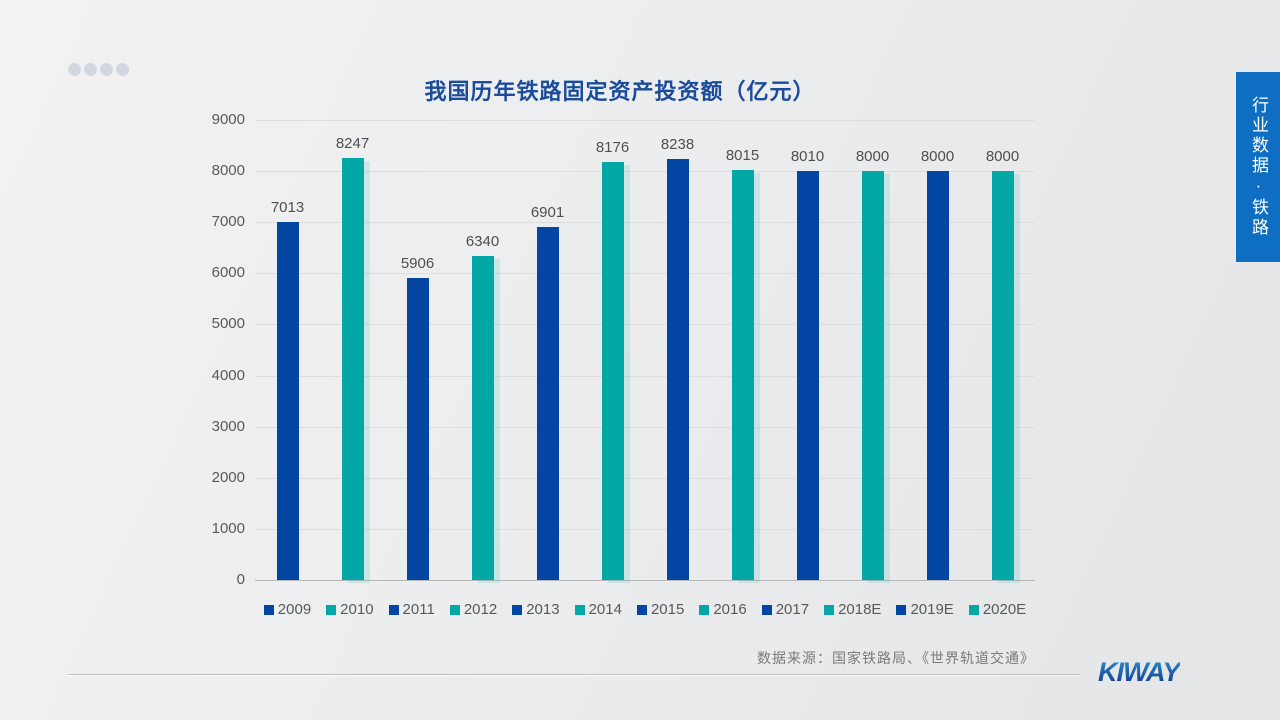 This screenshot has width=1280, height=720. What do you see at coordinates (288, 401) in the screenshot?
I see `bar-2009` at bounding box center [288, 401].